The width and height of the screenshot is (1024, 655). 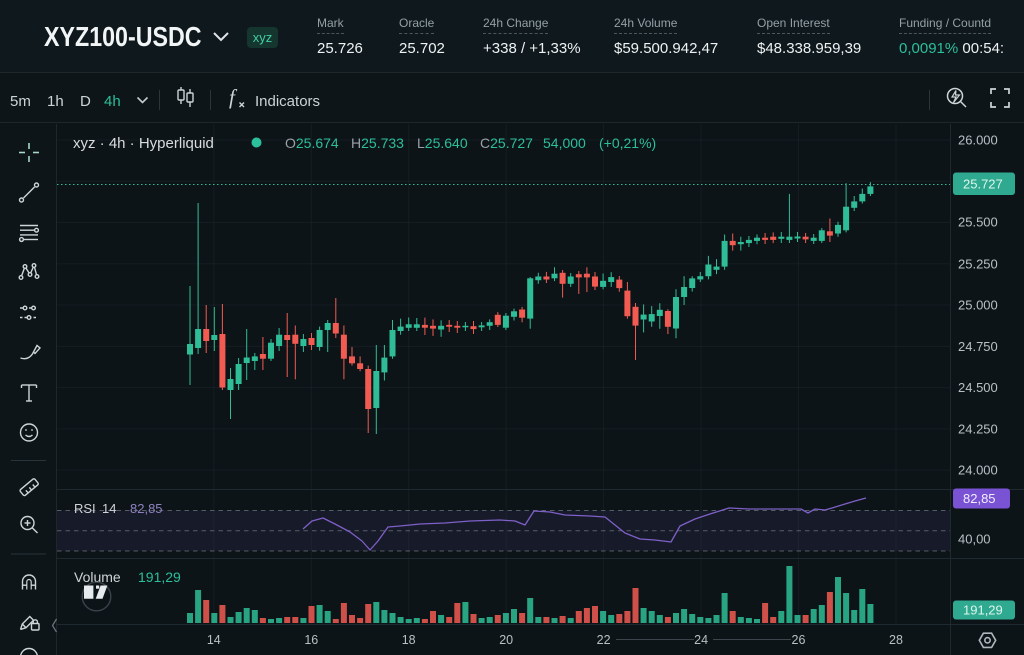 I want to click on svg-text: 14, so click(x=214, y=640).